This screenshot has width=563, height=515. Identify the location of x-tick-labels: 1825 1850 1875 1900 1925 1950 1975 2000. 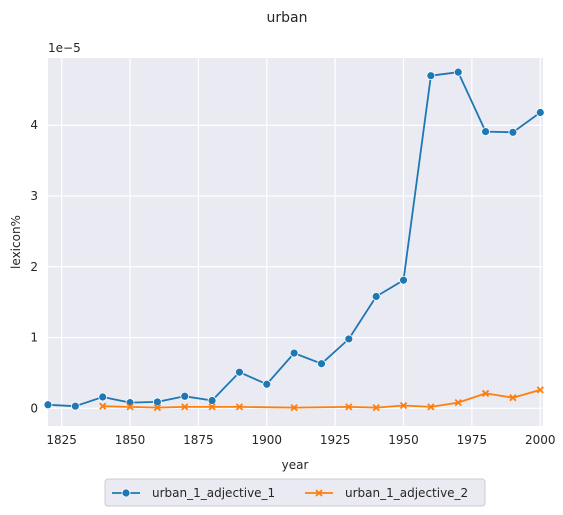
(300, 440).